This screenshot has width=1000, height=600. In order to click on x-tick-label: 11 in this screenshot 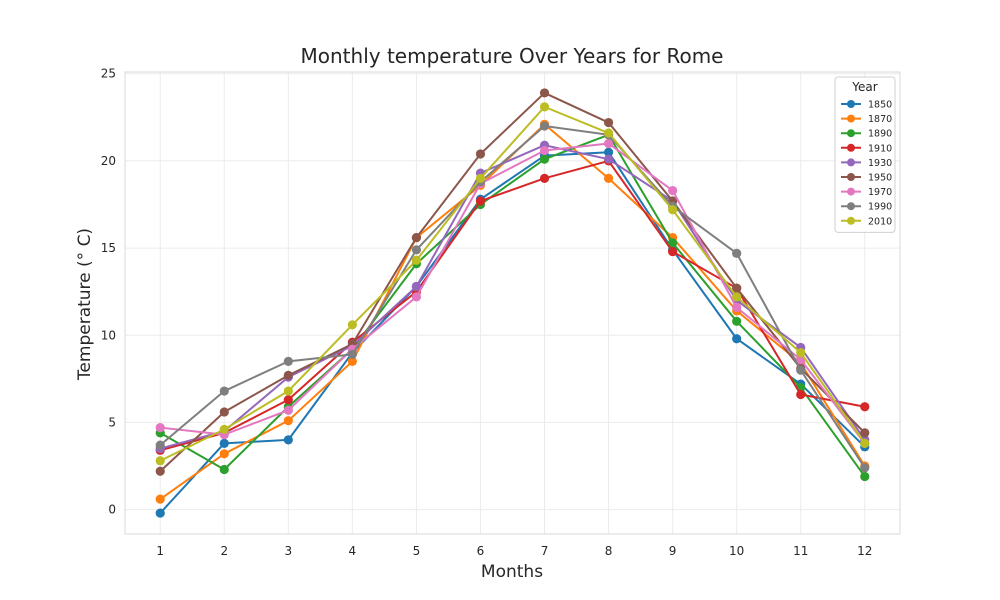, I will do `click(800, 551)`.